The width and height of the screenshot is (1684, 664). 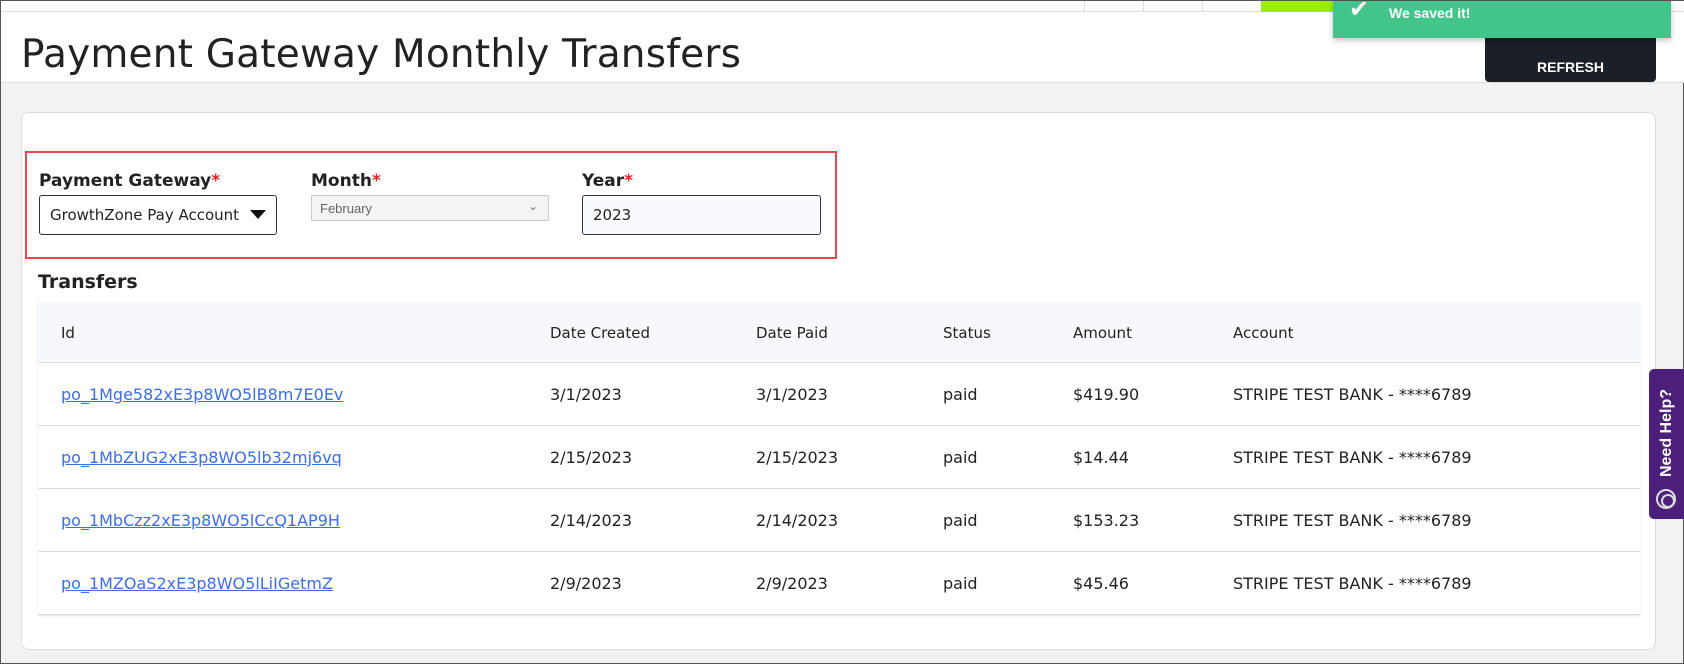 I want to click on transfer-id-link: po_1Mge582xE3p8WO5lB8m7E0Ev, so click(x=202, y=394).